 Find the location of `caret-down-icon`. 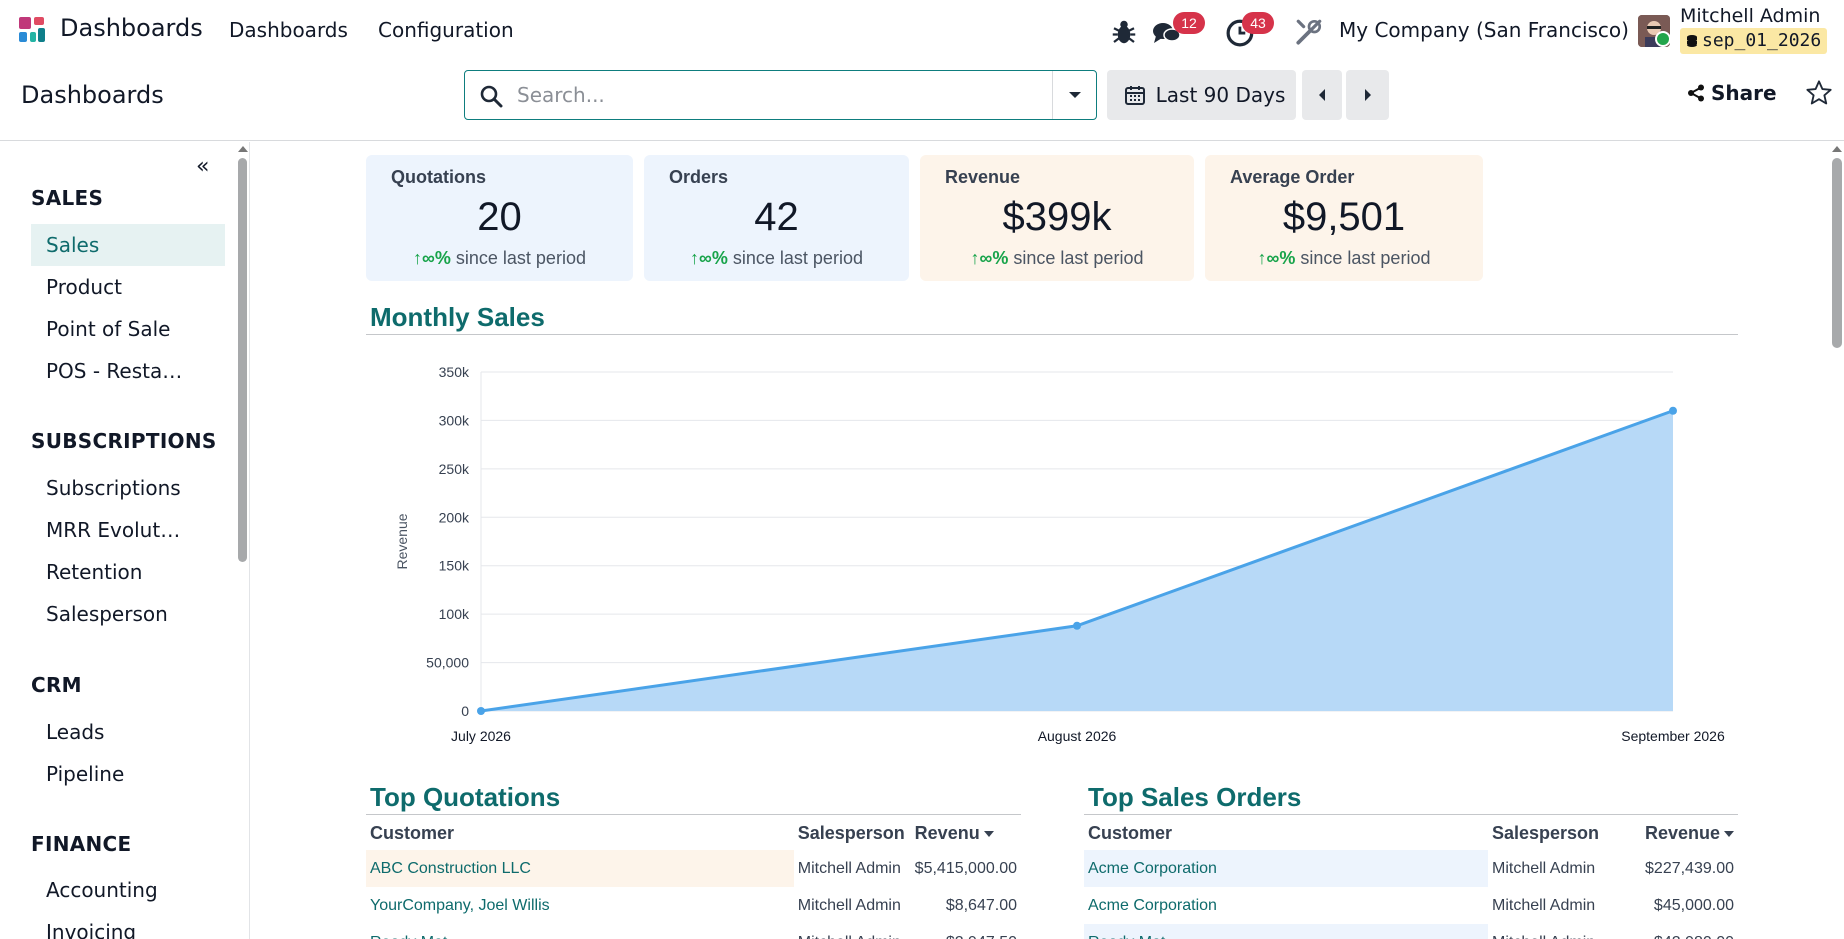

caret-down-icon is located at coordinates (1075, 95).